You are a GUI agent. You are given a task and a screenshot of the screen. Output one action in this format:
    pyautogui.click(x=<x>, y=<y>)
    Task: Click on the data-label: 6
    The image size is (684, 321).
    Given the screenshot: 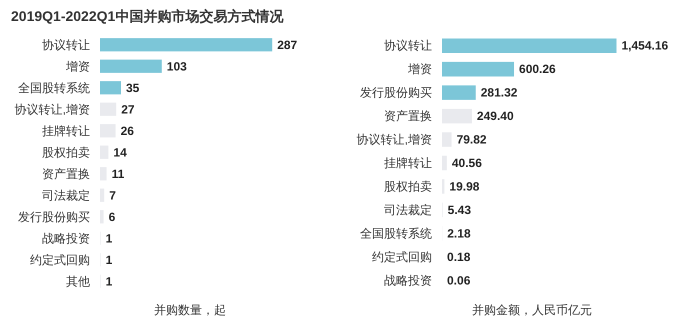 What is the action you would take?
    pyautogui.click(x=112, y=217)
    